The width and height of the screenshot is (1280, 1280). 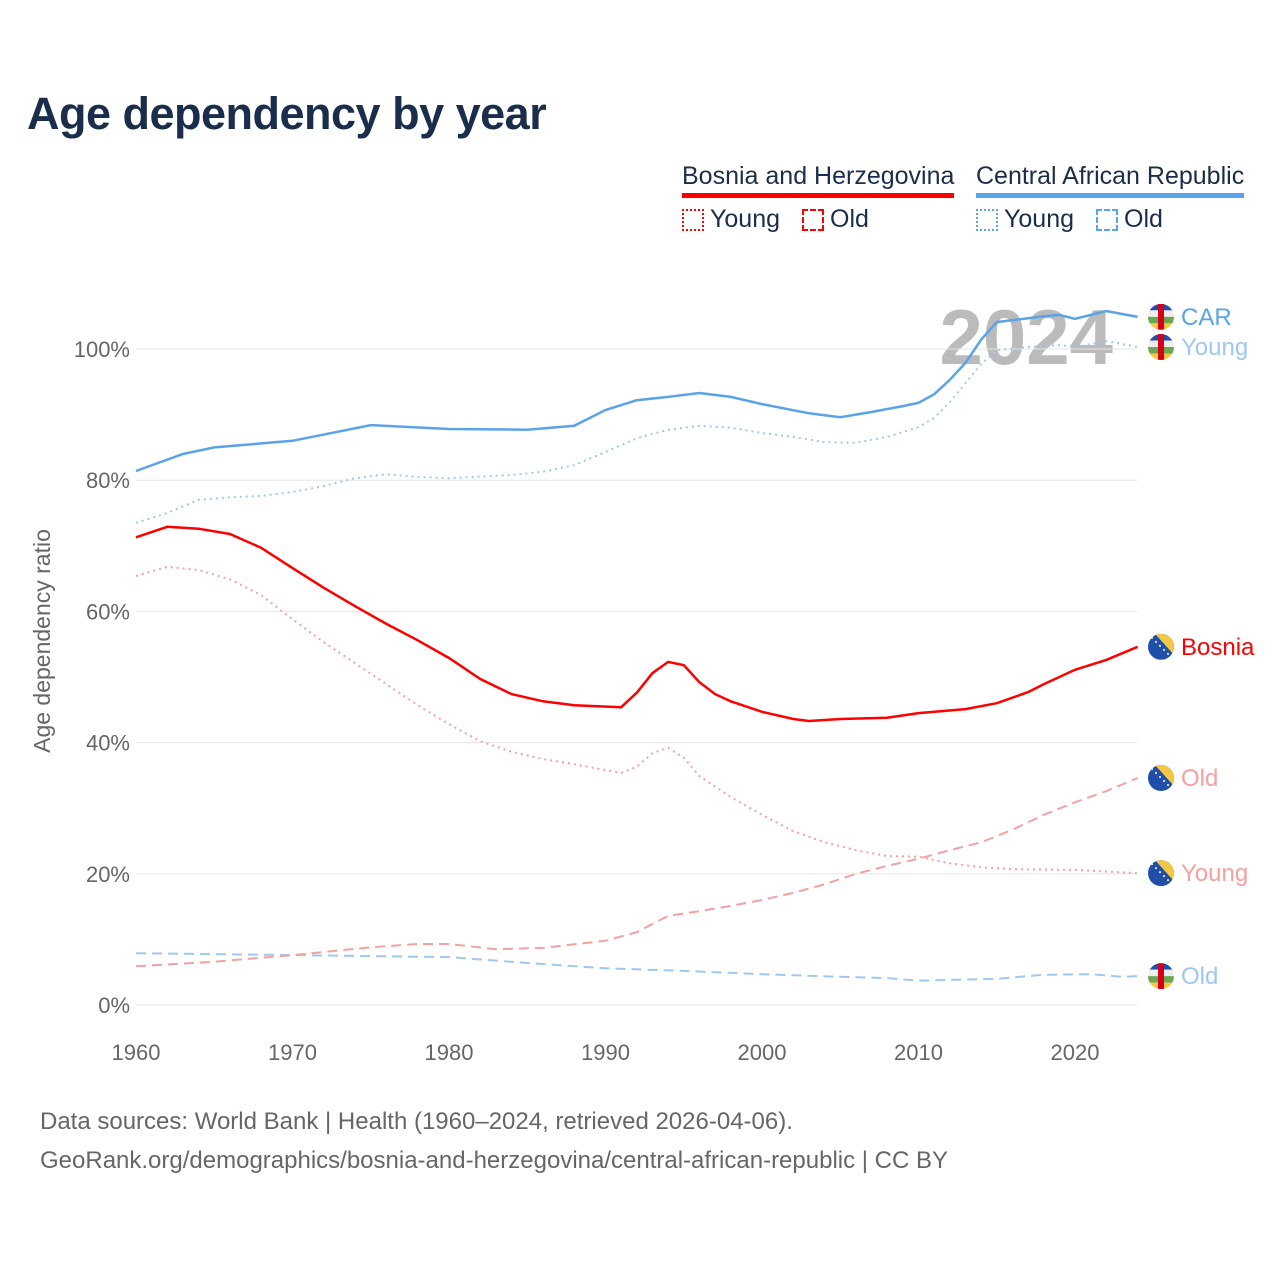 I want to click on legend-bosnia-old: Old, so click(x=835, y=219).